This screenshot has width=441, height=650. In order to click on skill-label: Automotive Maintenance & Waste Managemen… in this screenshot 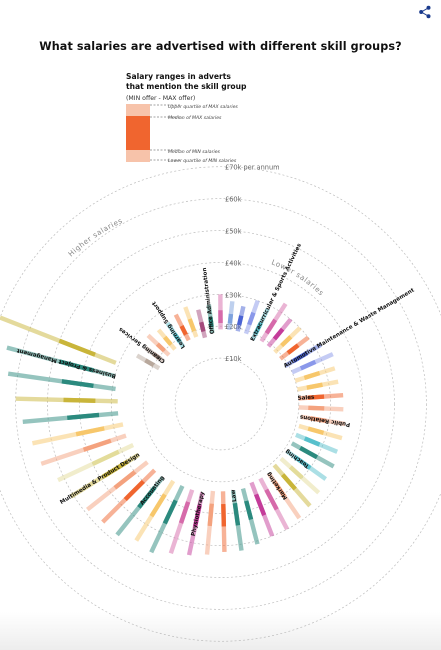, I will do `click(349, 328)`.